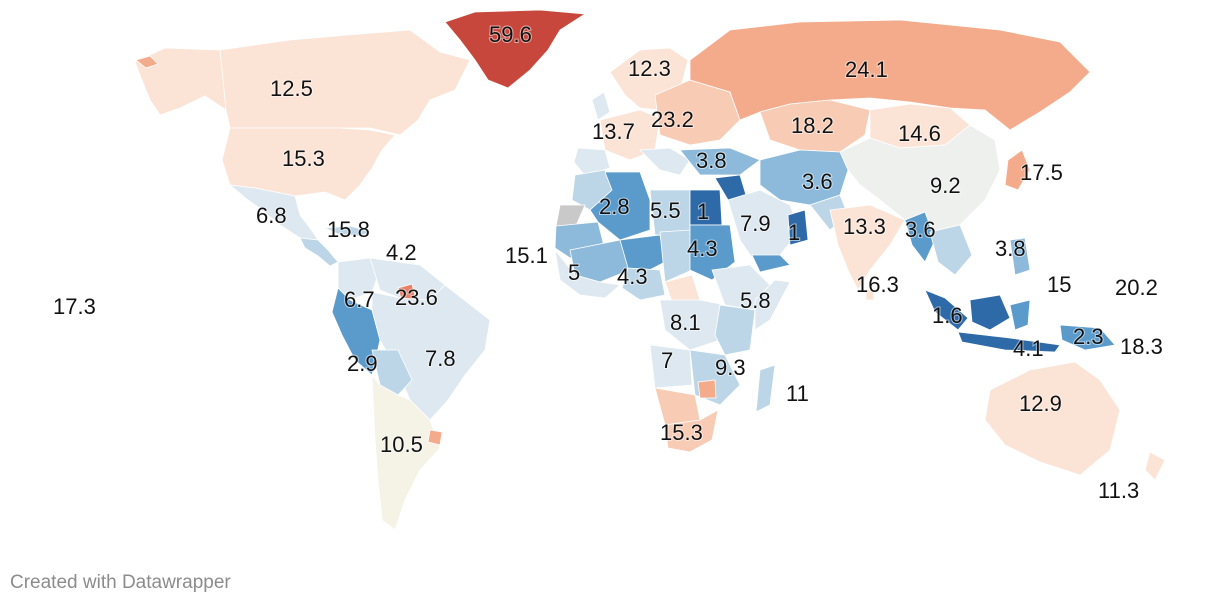  I want to click on region-indonesia, so click(1009, 342).